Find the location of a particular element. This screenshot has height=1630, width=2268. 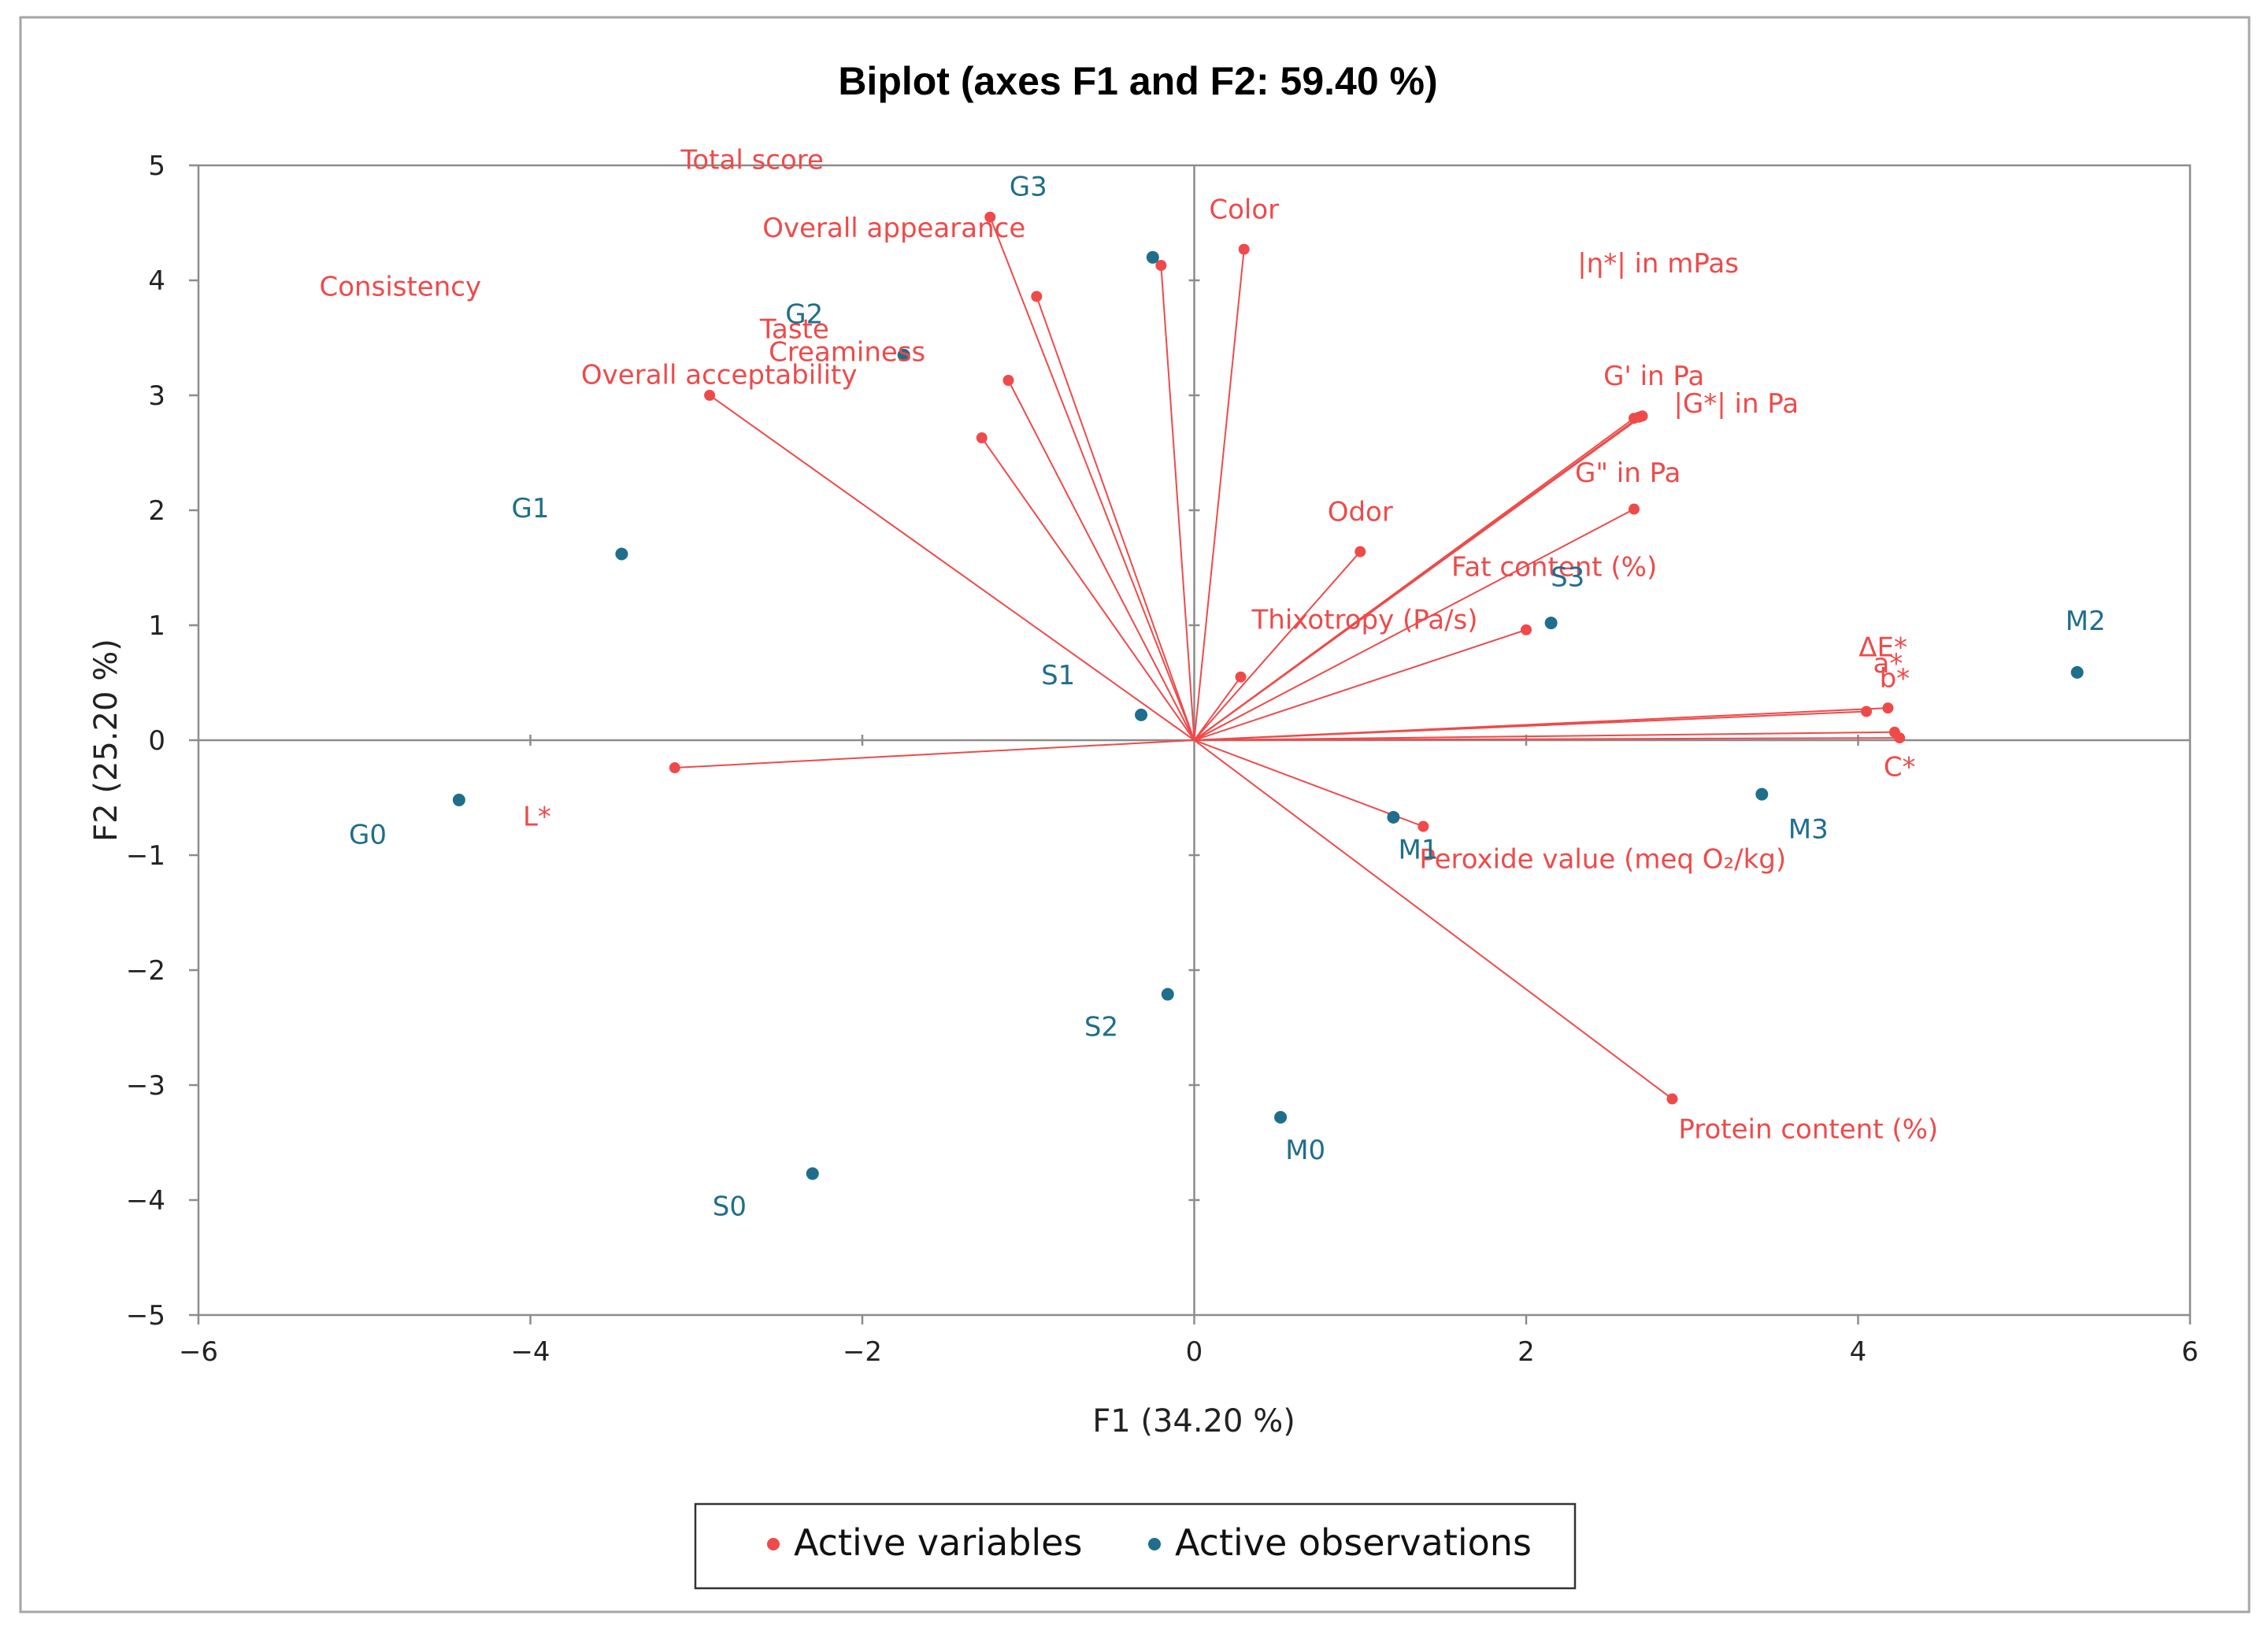

variable-label-l: L* is located at coordinates (537, 817).